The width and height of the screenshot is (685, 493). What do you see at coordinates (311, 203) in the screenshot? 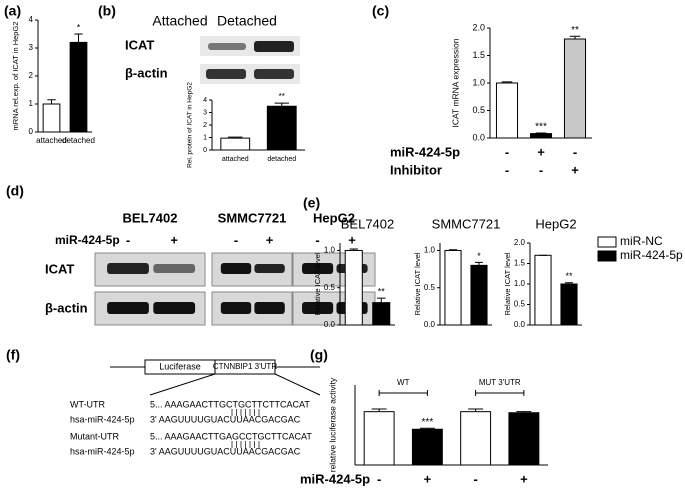
I see `panel-label: (e)` at bounding box center [311, 203].